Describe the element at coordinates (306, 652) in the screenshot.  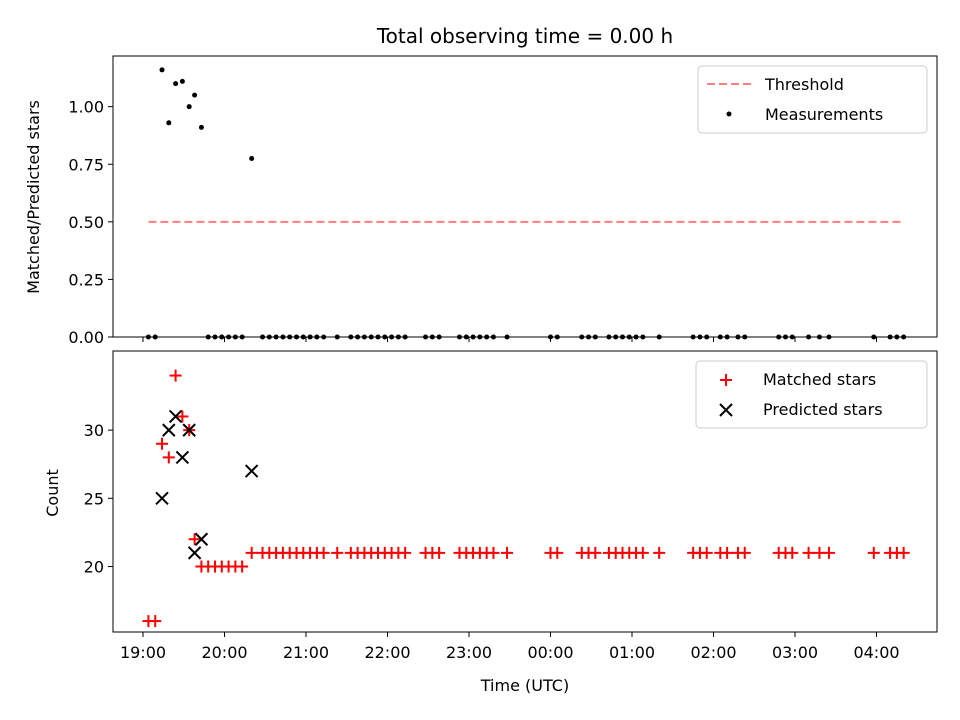
I see `x-tick-label: 21:00` at that location.